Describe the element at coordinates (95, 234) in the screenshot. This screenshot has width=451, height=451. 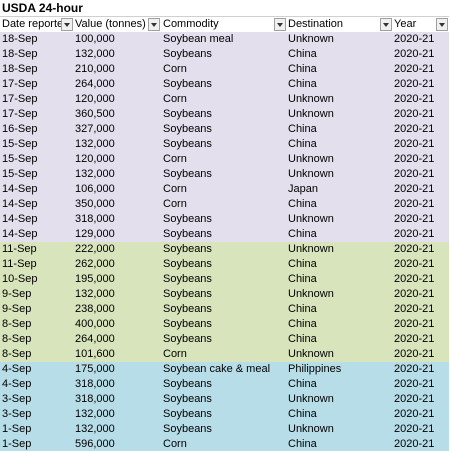
I see `value-cell: 129,000` at that location.